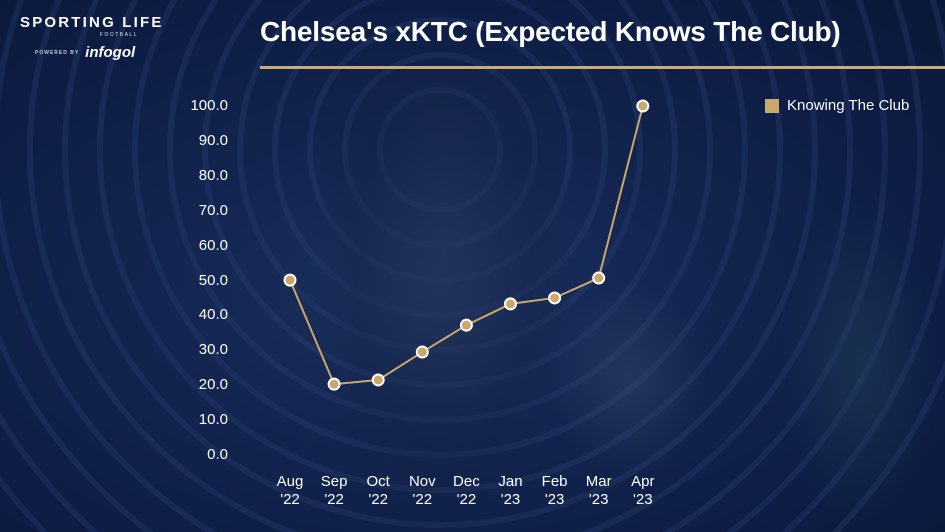 This screenshot has height=532, width=945. What do you see at coordinates (213, 315) in the screenshot?
I see `y-tick-label: 40.0` at bounding box center [213, 315].